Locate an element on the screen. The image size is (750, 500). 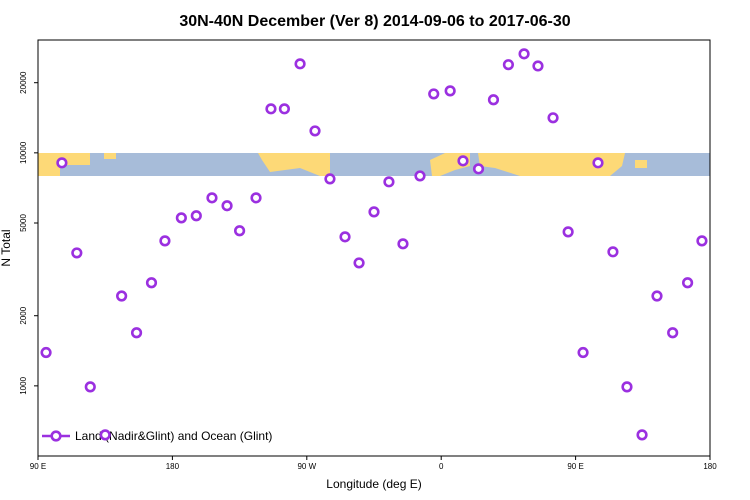
y-tick-label: 2000 is located at coordinates (23, 315).